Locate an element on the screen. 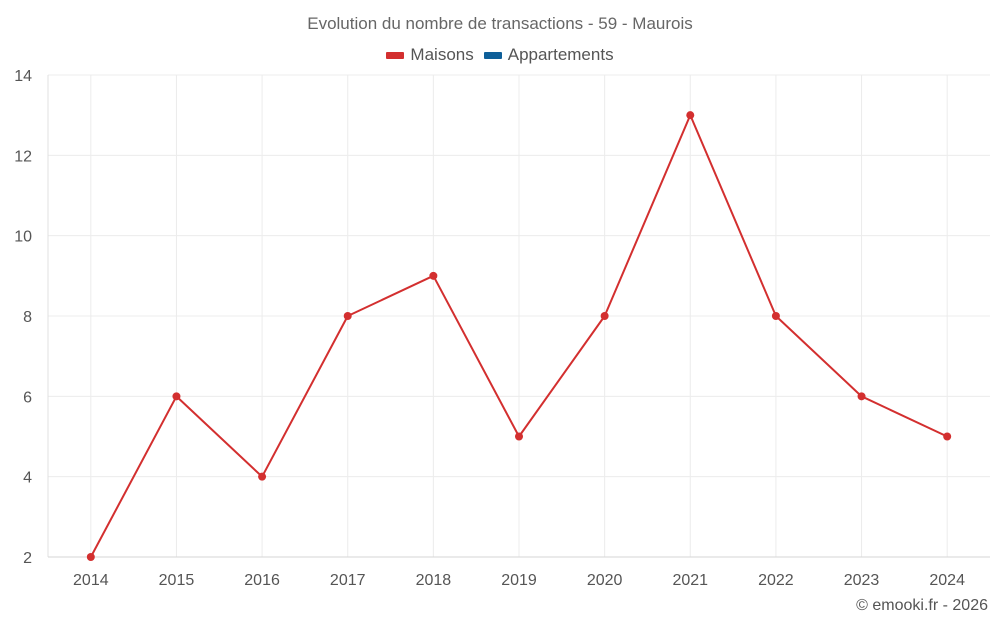  x-tick-label: 2015 is located at coordinates (177, 580).